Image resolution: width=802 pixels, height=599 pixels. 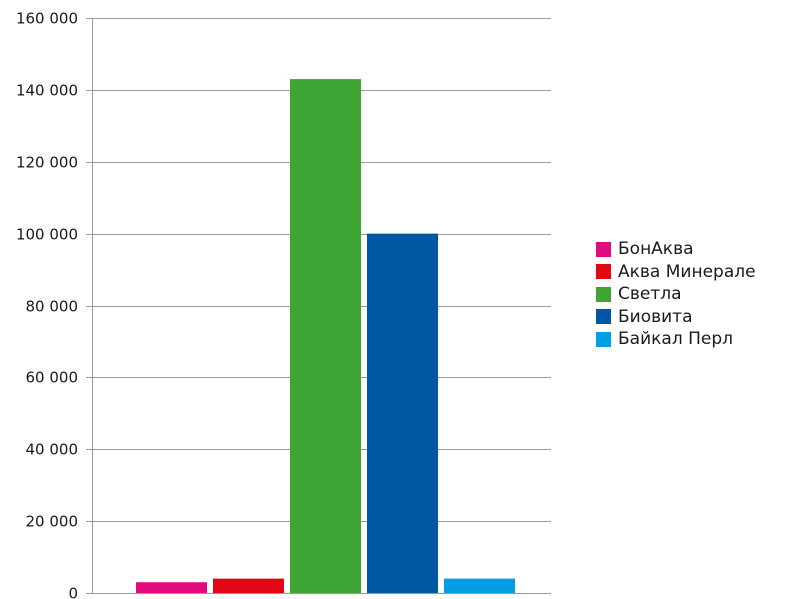 I want to click on legend-item: Биовита, so click(x=676, y=317).